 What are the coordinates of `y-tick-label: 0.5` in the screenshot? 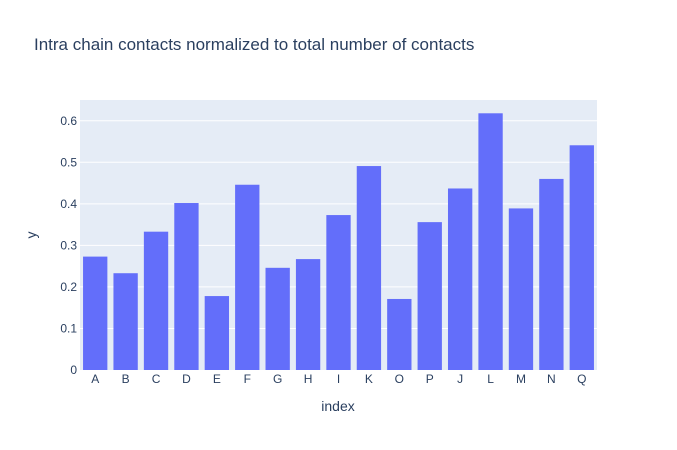 It's located at (68, 162).